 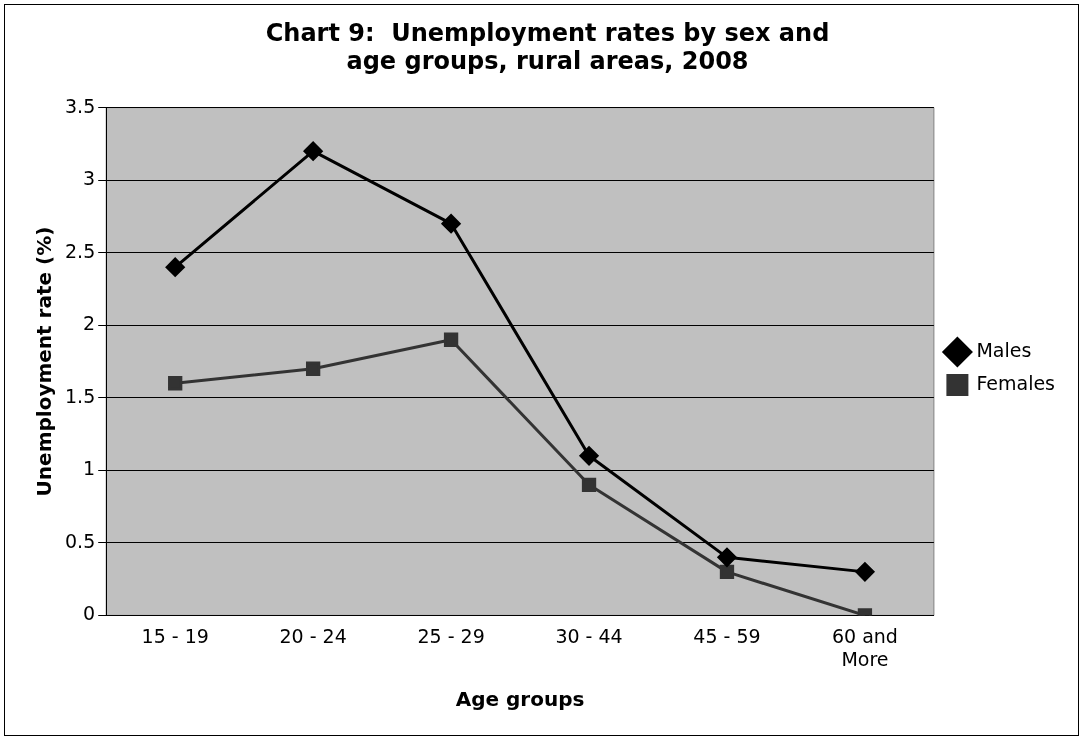 What do you see at coordinates (80, 250) in the screenshot?
I see `y-tick-label: 2.5` at bounding box center [80, 250].